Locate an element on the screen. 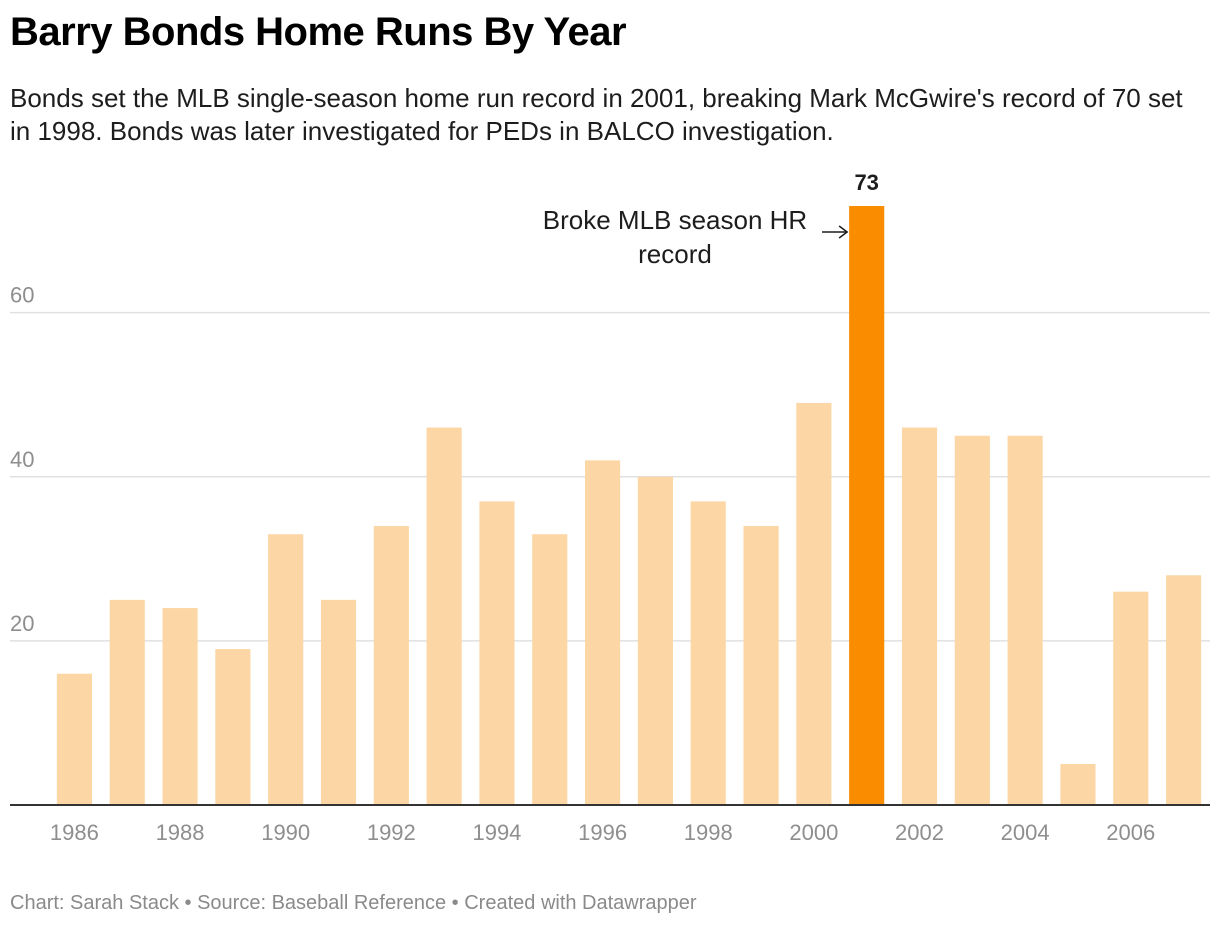  annotation-line-2: record is located at coordinates (675, 254).